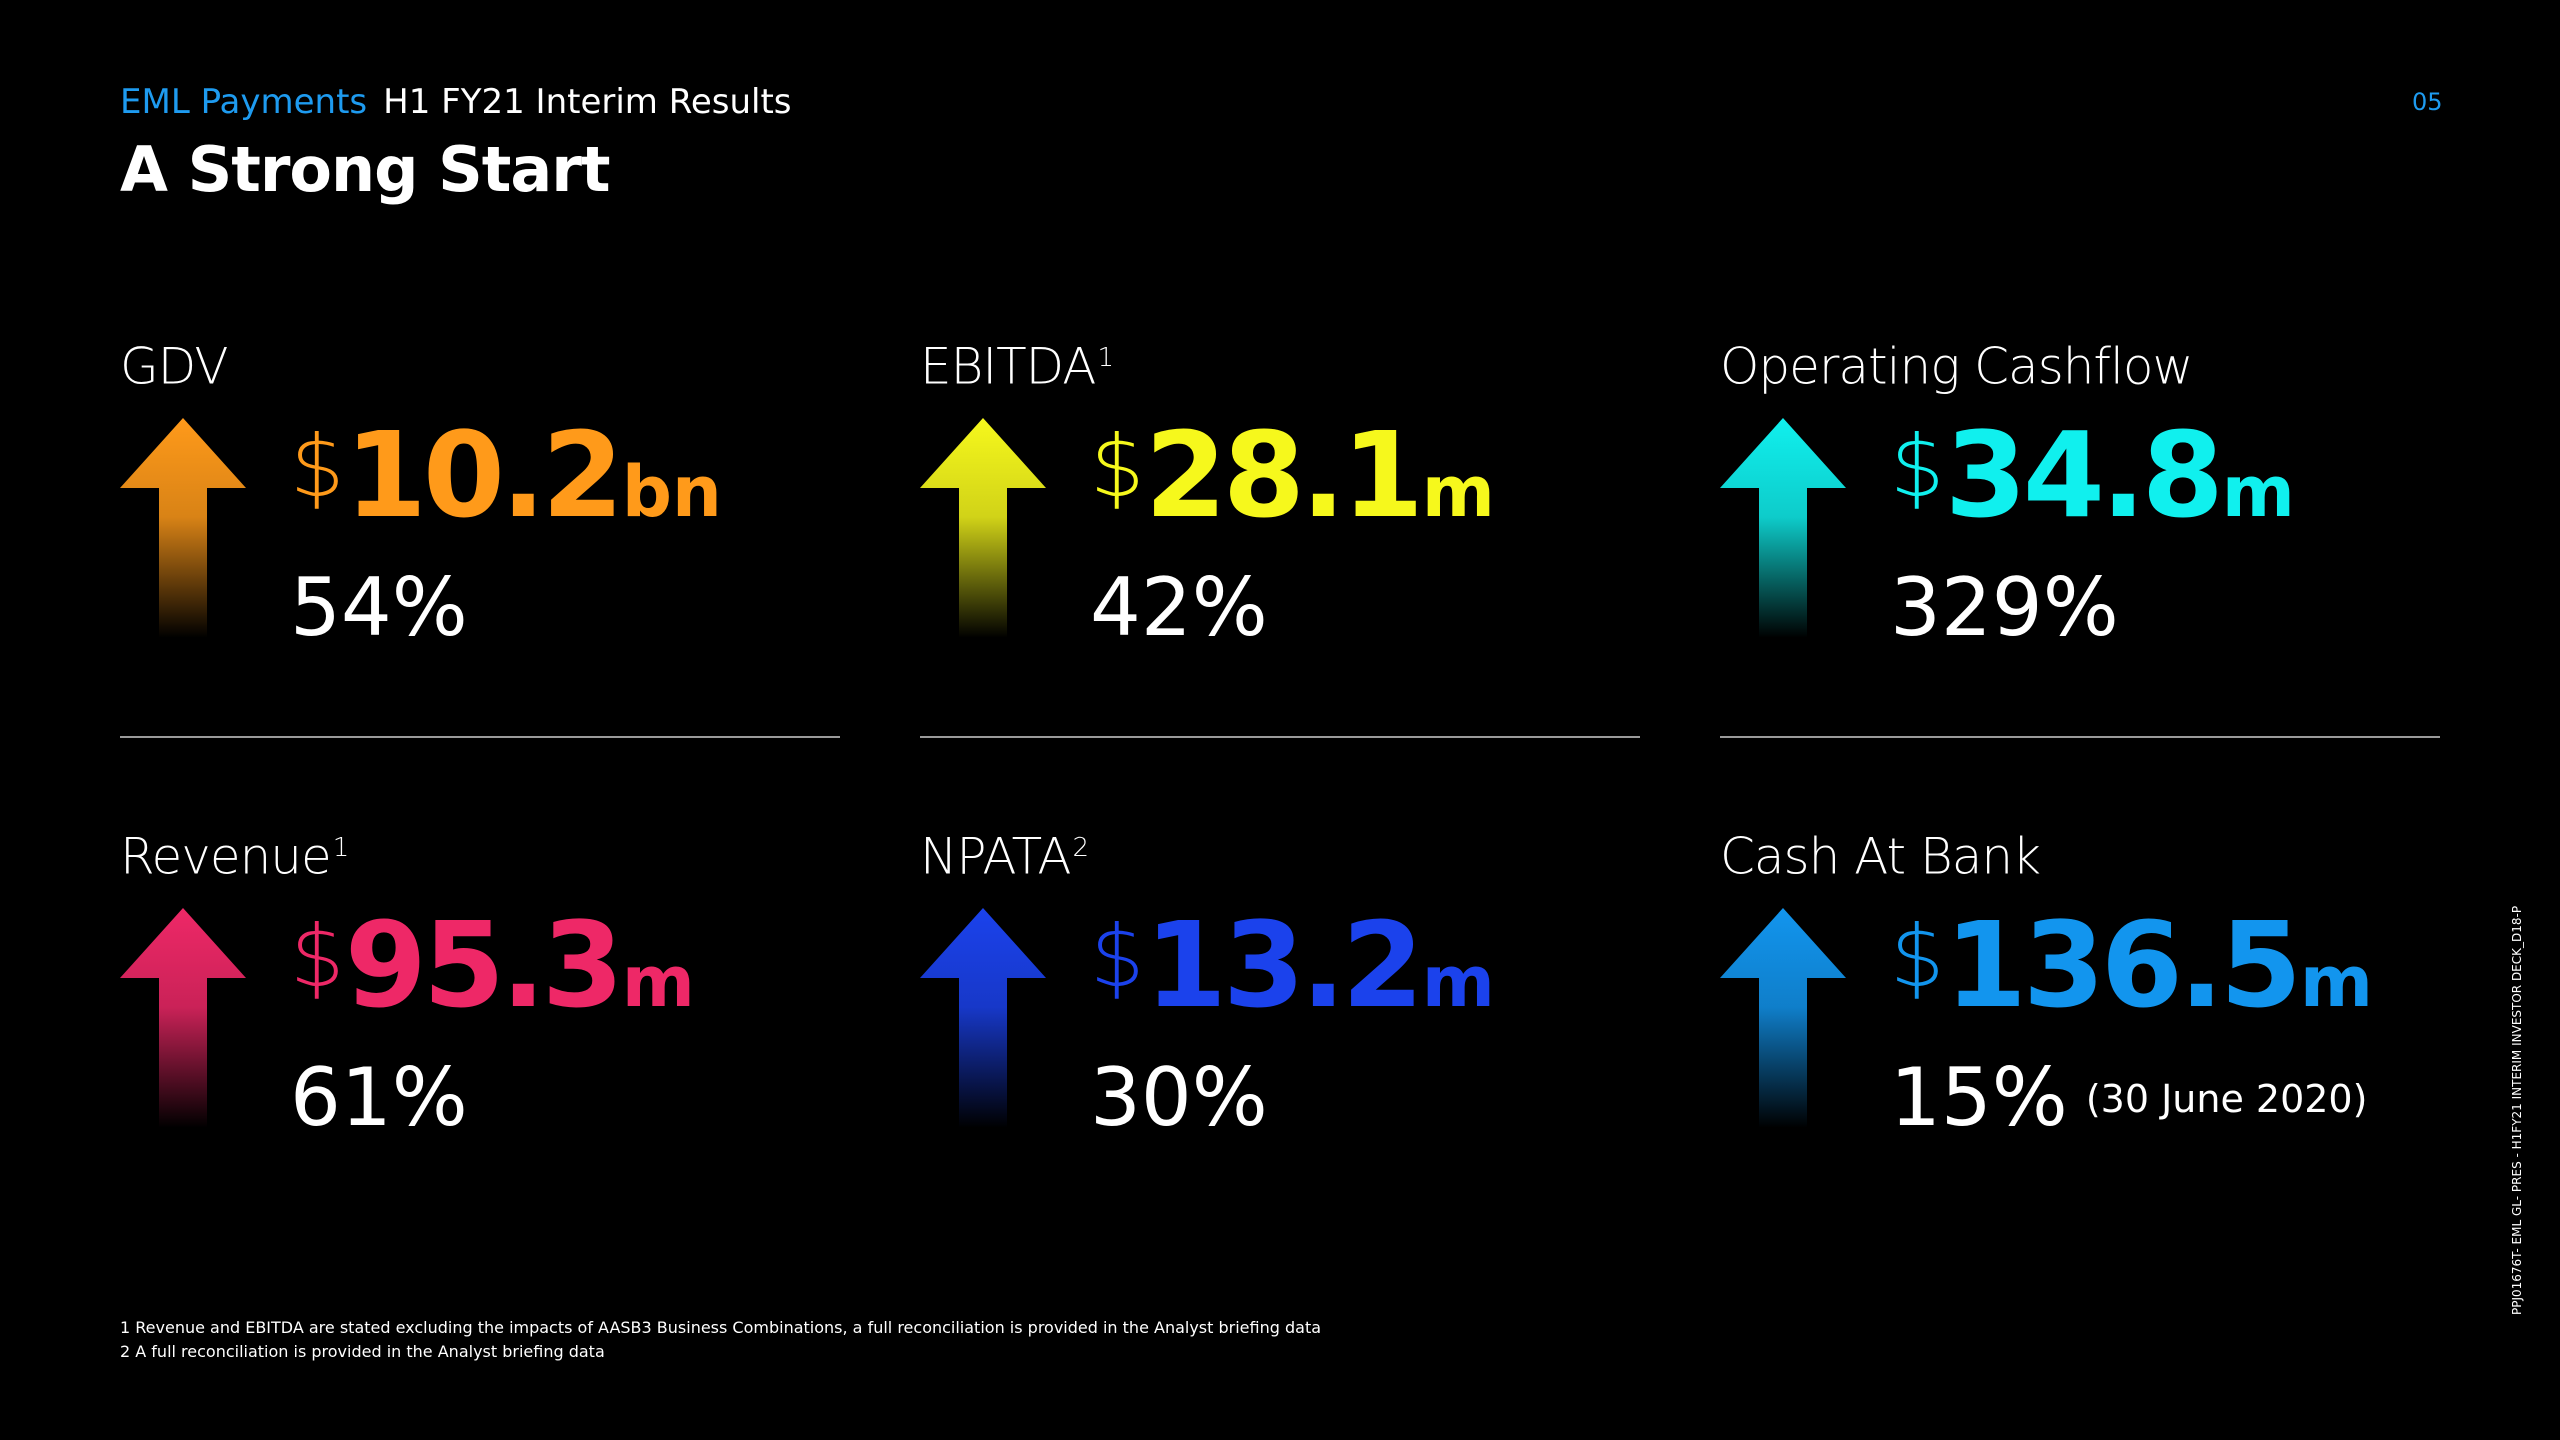 The width and height of the screenshot is (2560, 1440). I want to click on metric-npata: NPATA2 $13.2m 30%, so click(1280, 998).